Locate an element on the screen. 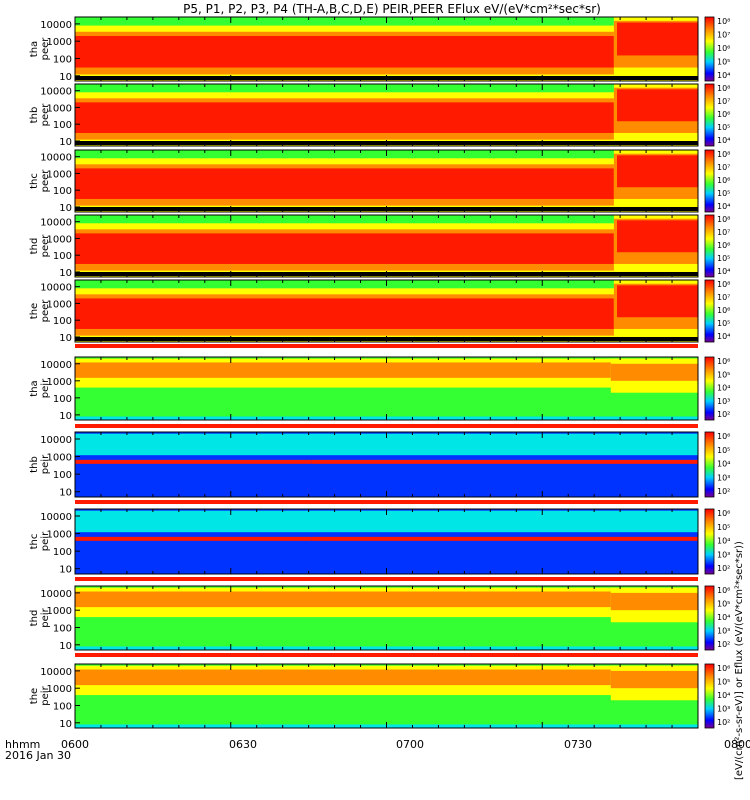 The width and height of the screenshot is (750, 800). panel-label-probe: tha is located at coordinates (34, 49).